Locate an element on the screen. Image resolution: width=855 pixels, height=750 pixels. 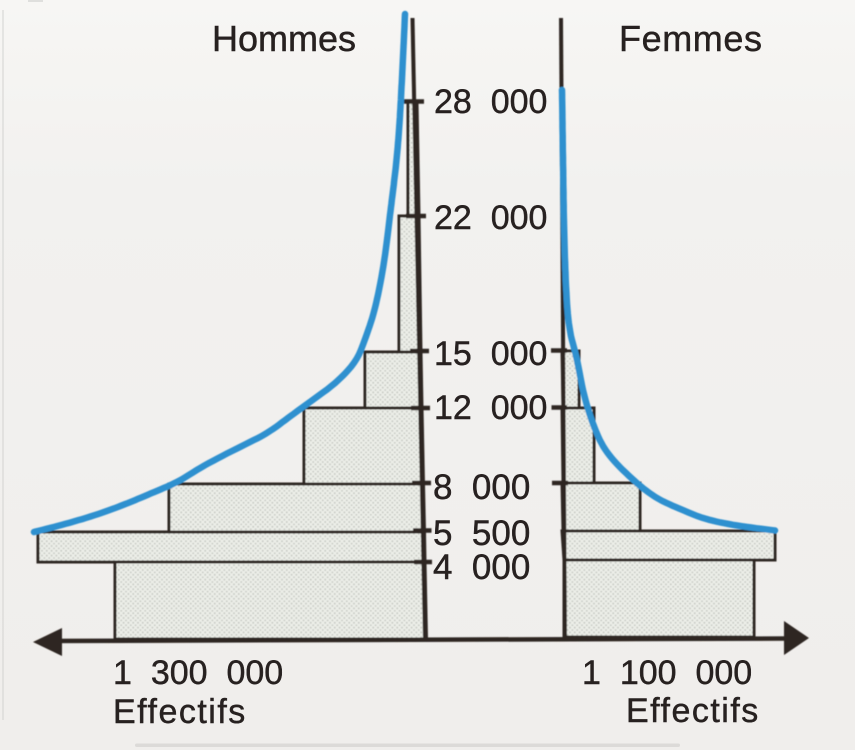
svg-text: 1 300 000 is located at coordinates (198, 673).